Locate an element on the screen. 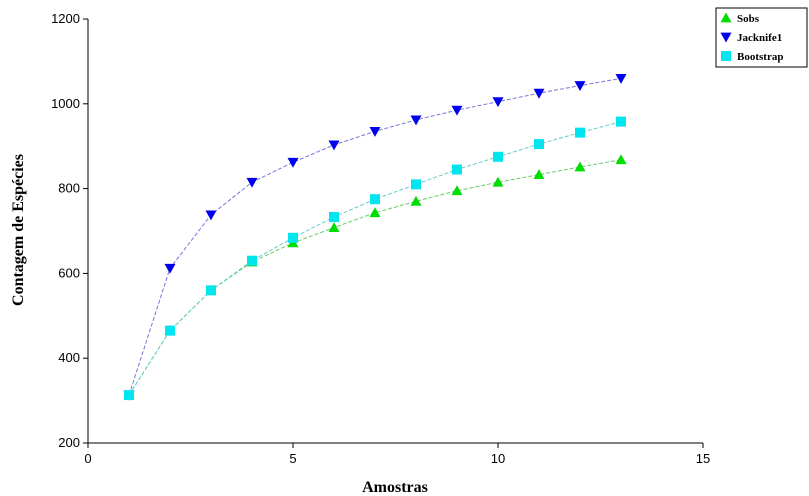  legend-marker-bootstrap is located at coordinates (726, 56).